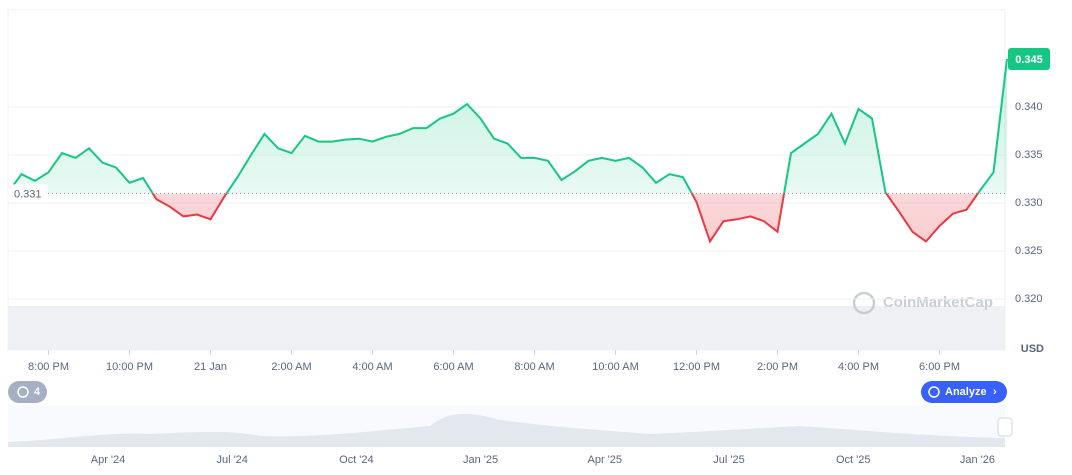 This screenshot has width=1072, height=475. What do you see at coordinates (1029, 203) in the screenshot?
I see `y-tick-label: 0.330` at bounding box center [1029, 203].